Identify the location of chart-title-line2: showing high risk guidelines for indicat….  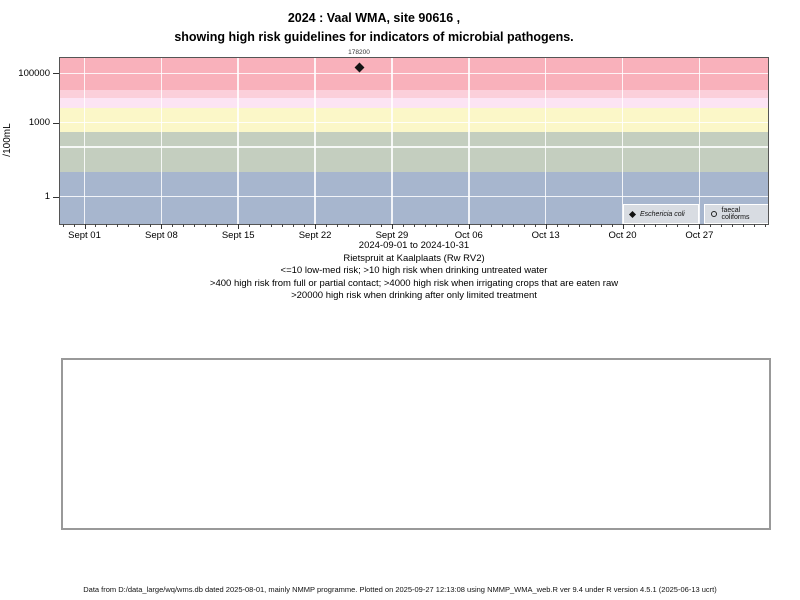
(374, 37).